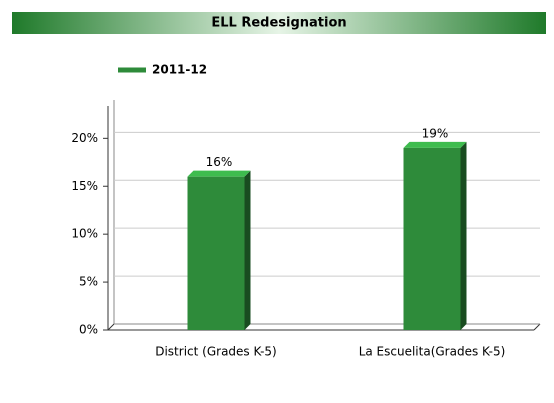  Describe the element at coordinates (88, 330) in the screenshot. I see `y-tick-label: 0%` at that location.